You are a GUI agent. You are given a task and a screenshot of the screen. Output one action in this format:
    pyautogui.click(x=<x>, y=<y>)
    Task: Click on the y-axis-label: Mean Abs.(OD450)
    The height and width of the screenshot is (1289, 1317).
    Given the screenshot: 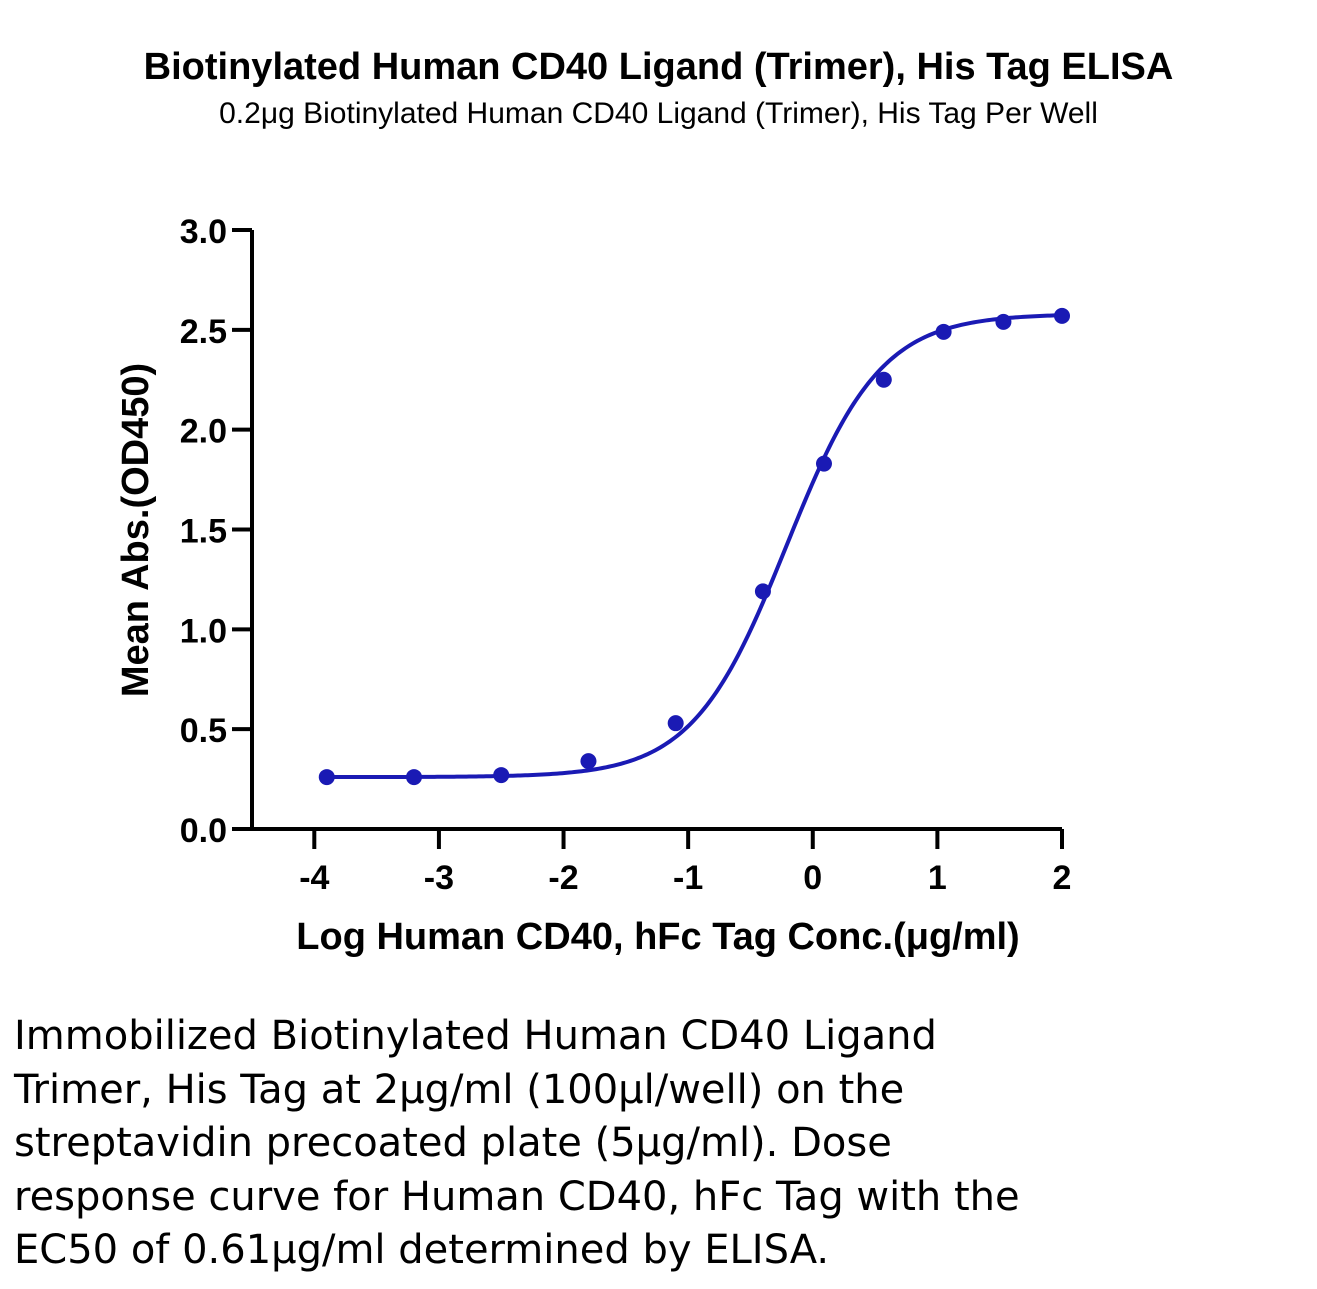 What is the action you would take?
    pyautogui.click(x=136, y=530)
    